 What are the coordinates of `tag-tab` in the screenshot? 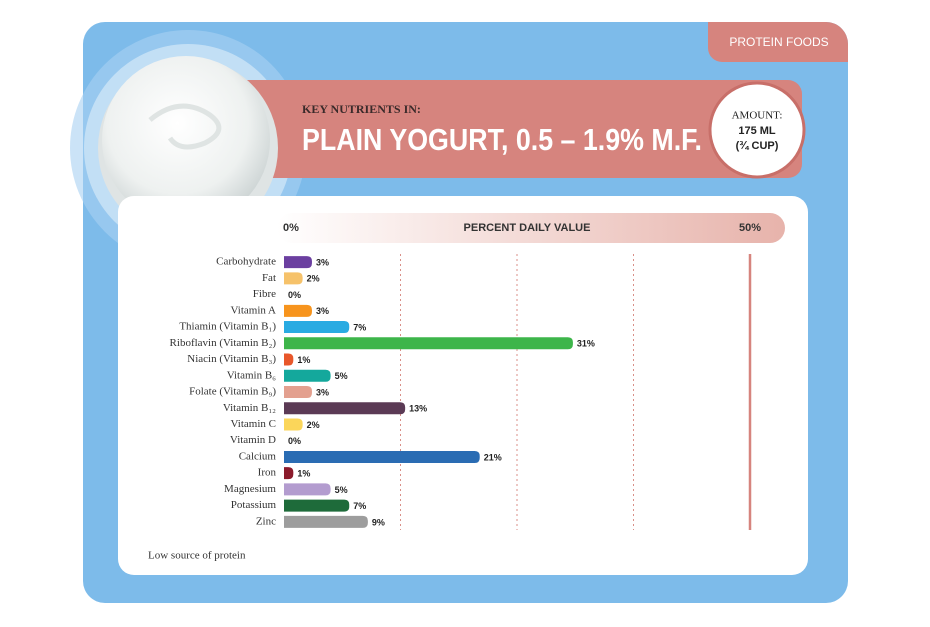 It's located at (778, 42).